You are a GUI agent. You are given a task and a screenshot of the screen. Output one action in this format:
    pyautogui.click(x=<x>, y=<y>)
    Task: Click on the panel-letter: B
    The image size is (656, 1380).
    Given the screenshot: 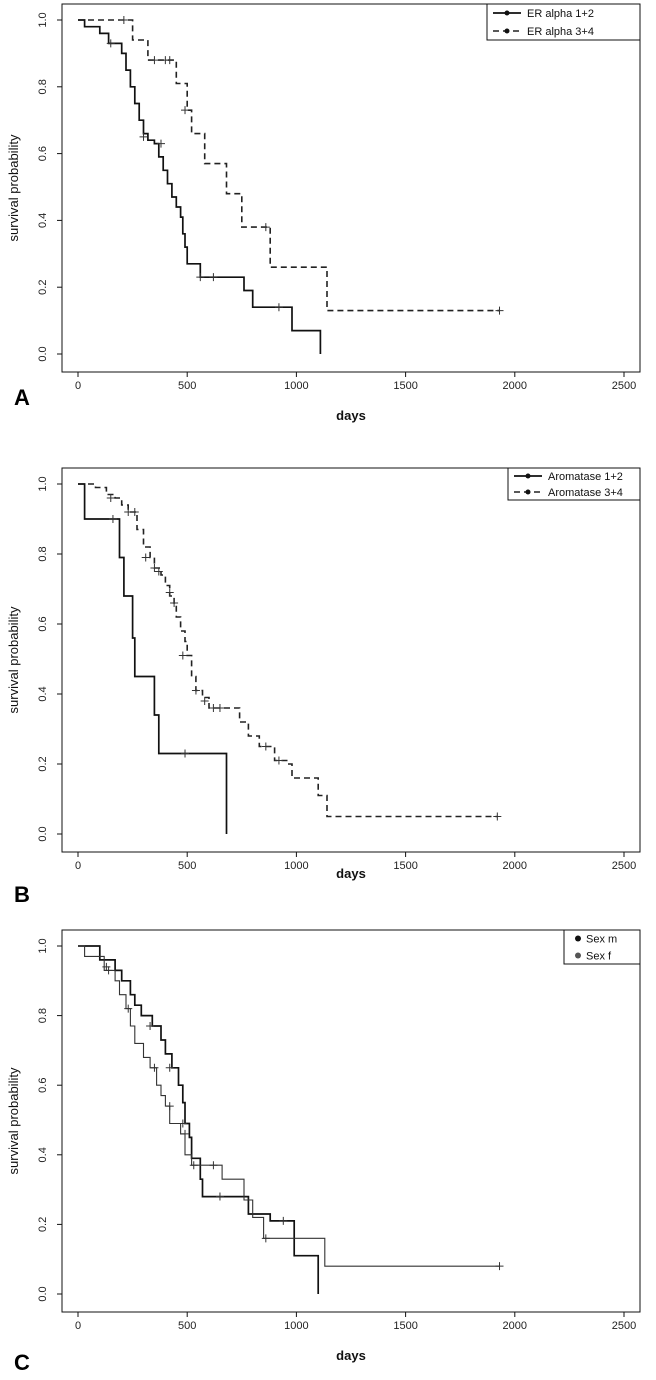 What is the action you would take?
    pyautogui.click(x=22, y=894)
    